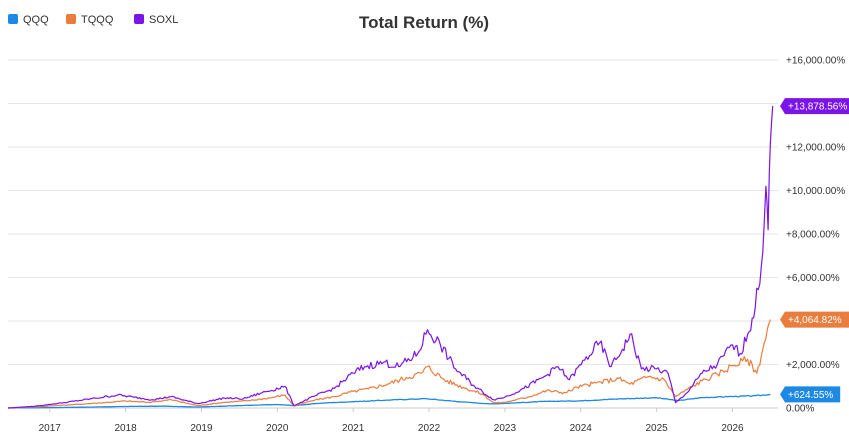 This screenshot has height=442, width=849. Describe the element at coordinates (815, 148) in the screenshot. I see `y-tick-label: +12,000.00%` at that location.